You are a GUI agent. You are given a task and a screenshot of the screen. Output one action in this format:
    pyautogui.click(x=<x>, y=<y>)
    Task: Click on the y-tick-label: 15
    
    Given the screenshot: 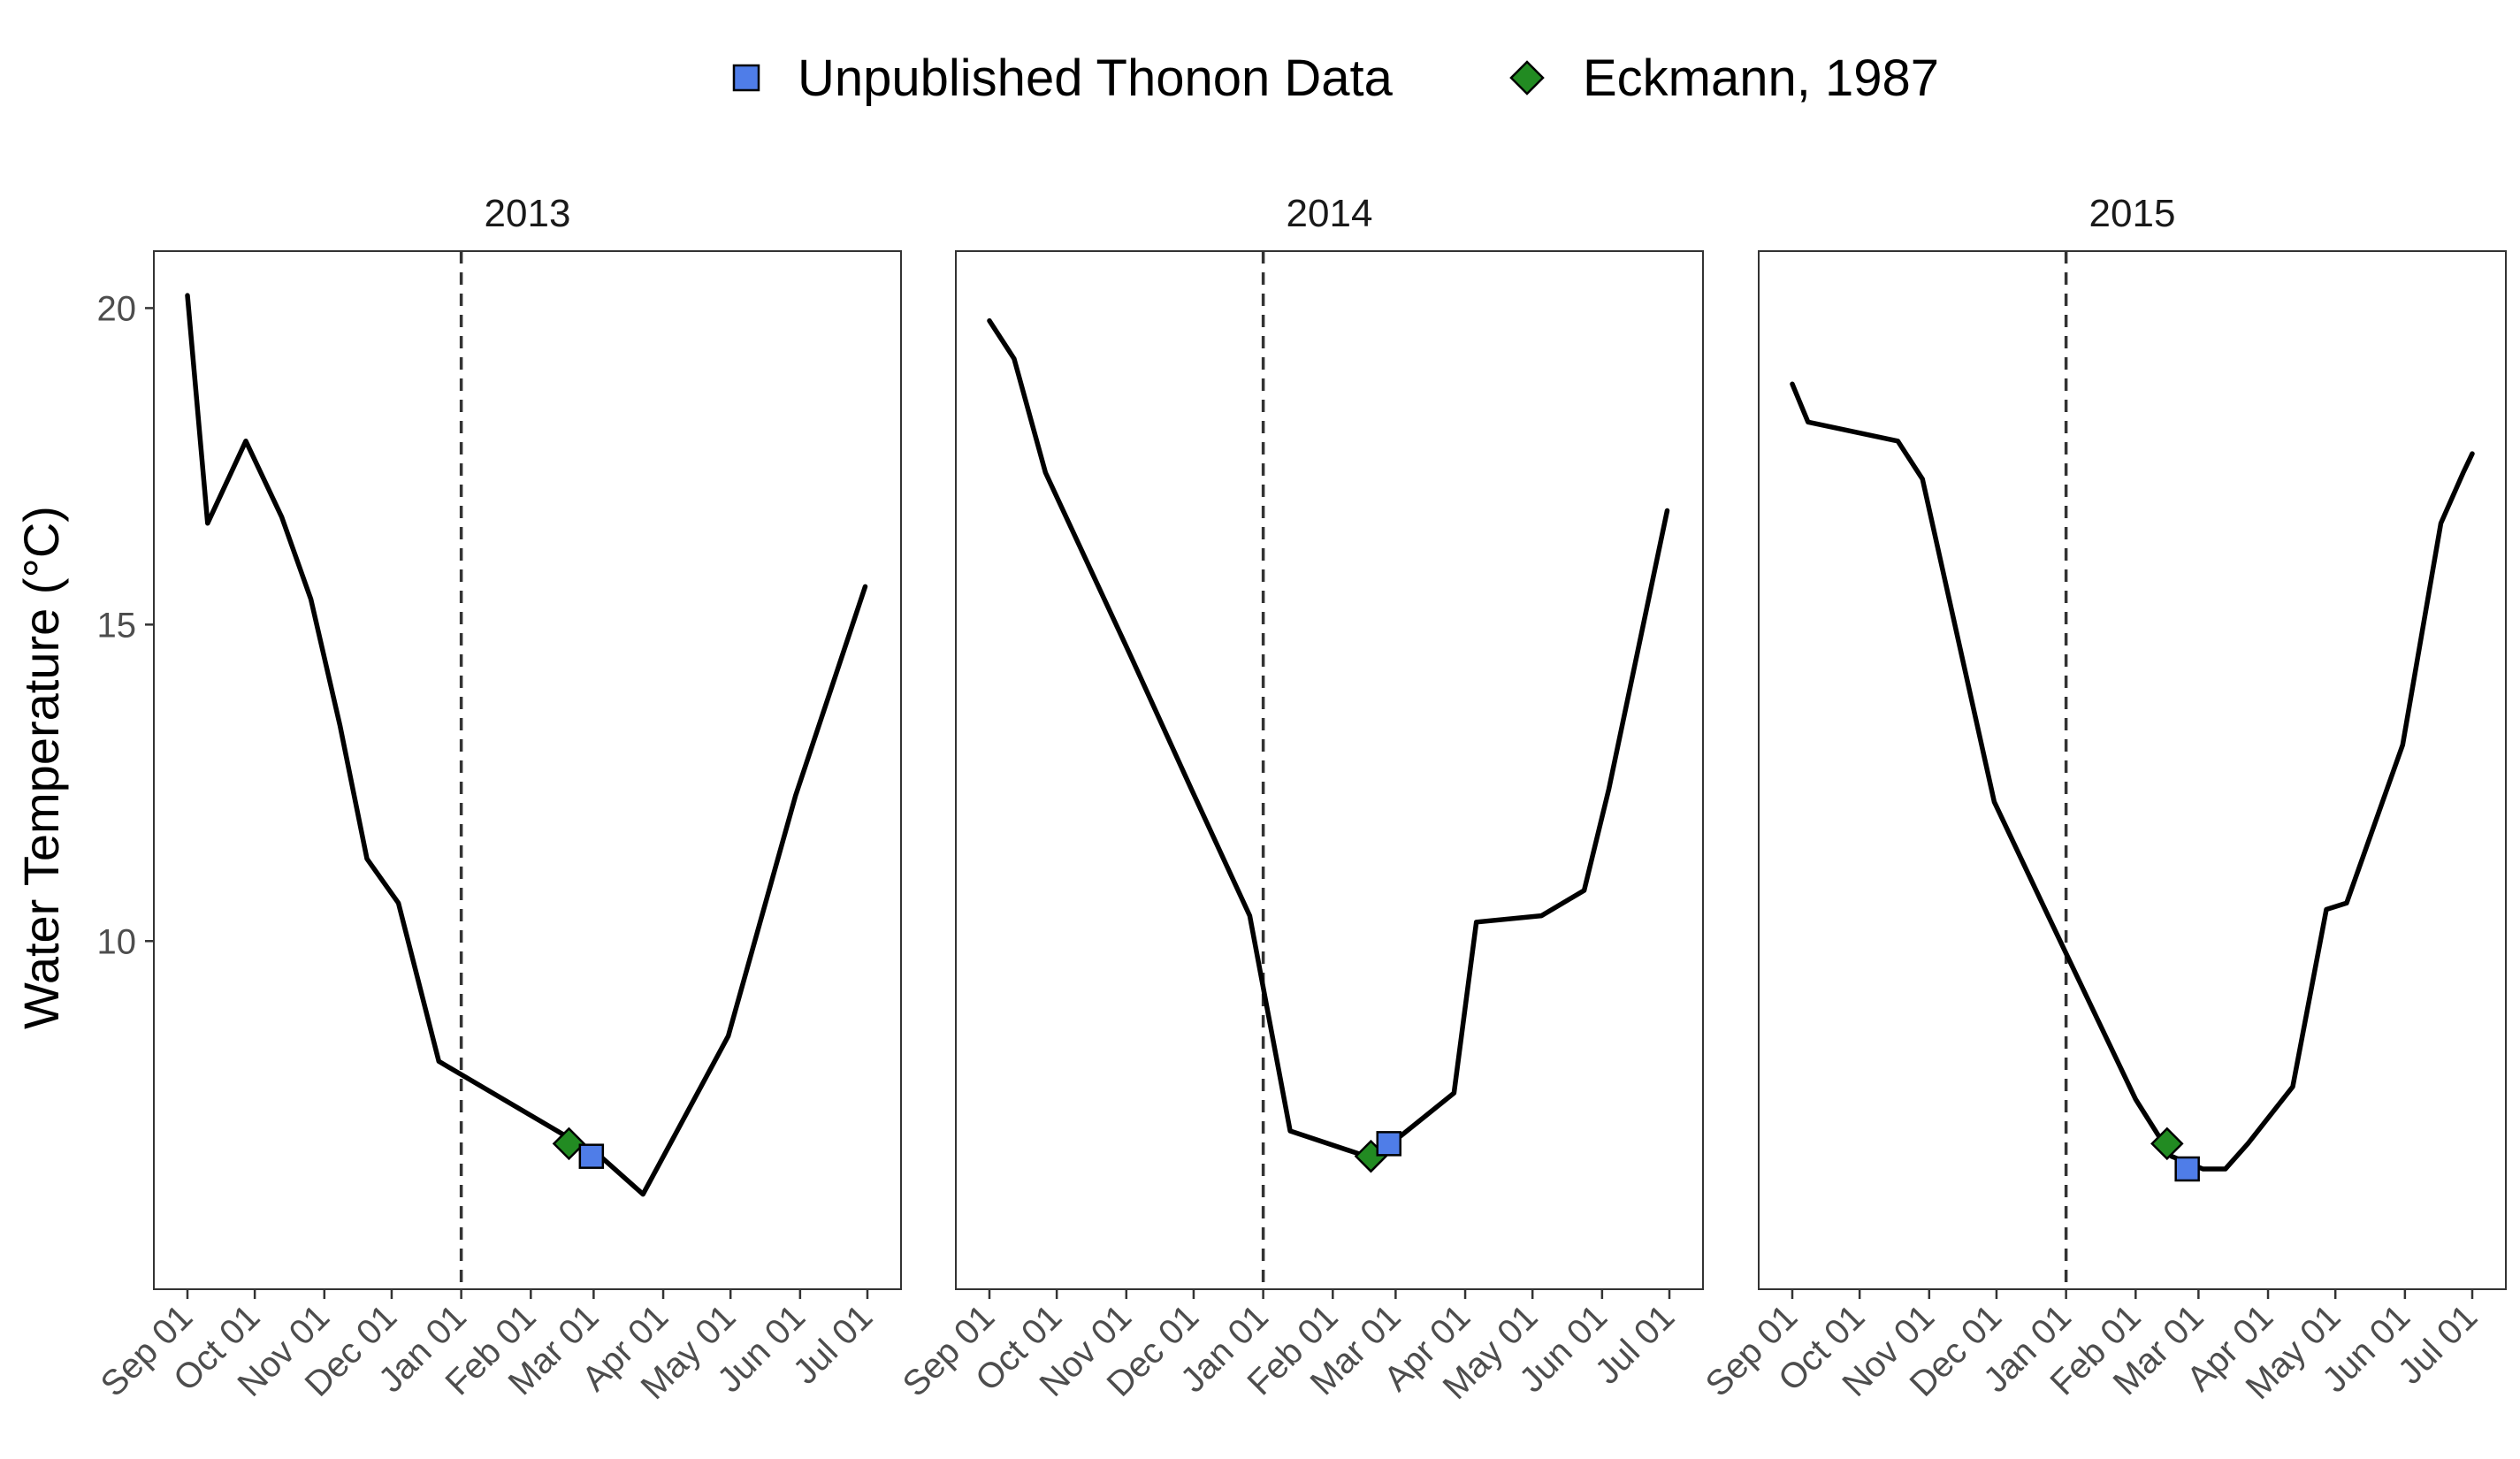 What is the action you would take?
    pyautogui.click(x=117, y=626)
    